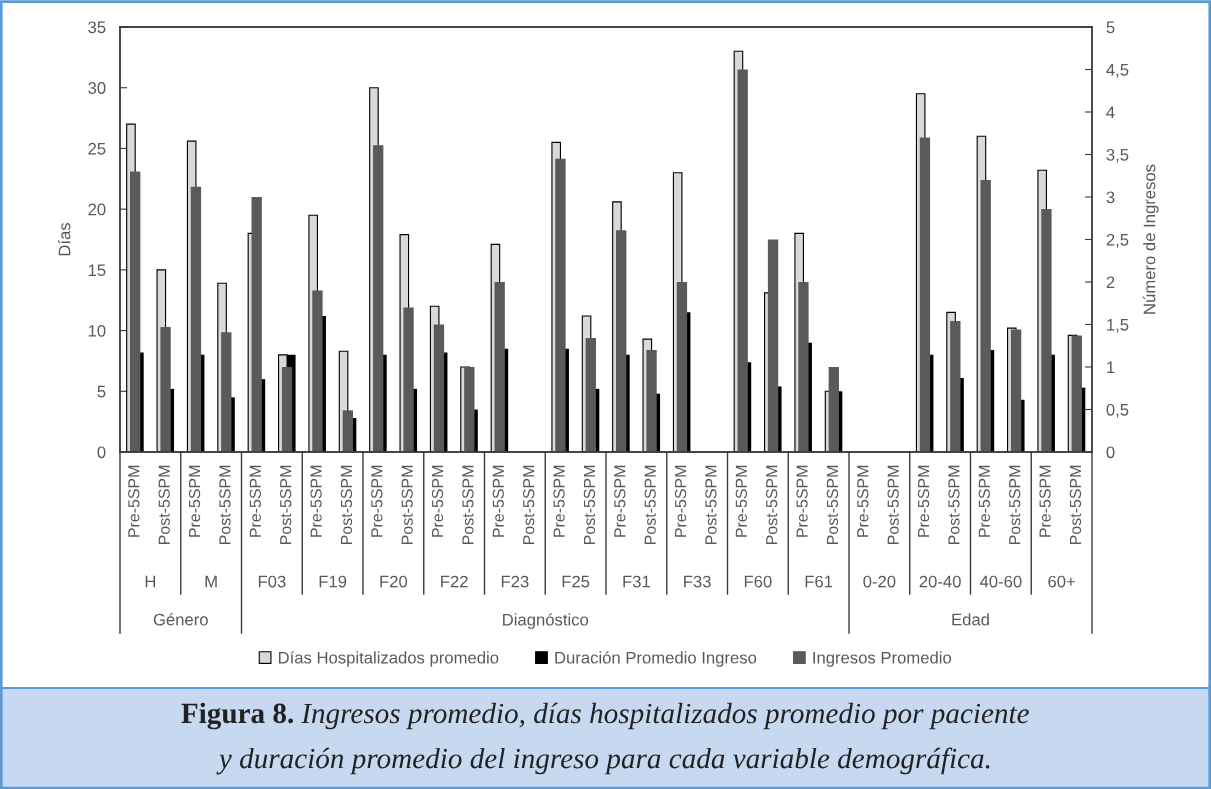 The height and width of the screenshot is (789, 1211). Describe the element at coordinates (603, 761) in the screenshot. I see `text: y duración promedio del ingreso para cada variable demográfica.` at that location.